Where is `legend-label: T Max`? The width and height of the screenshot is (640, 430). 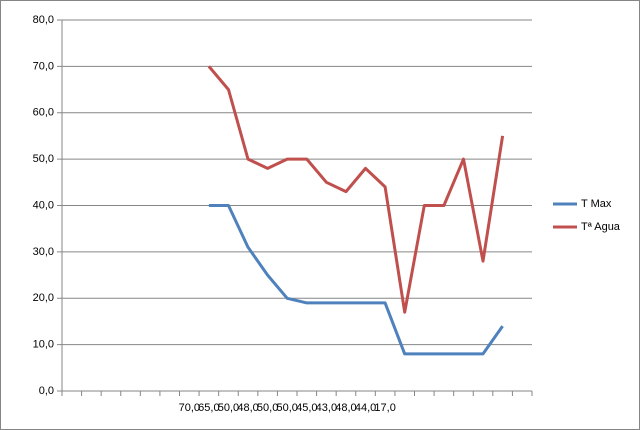
legend-label: T Max is located at coordinates (596, 204).